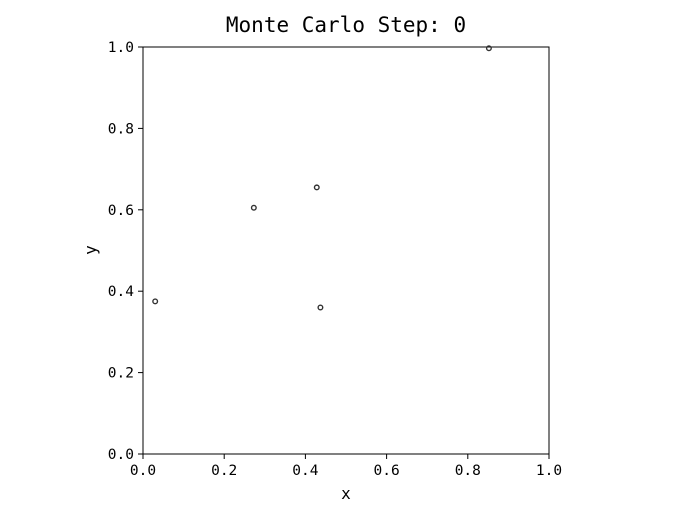  I want to click on x-tick-label: 0.2, so click(224, 471).